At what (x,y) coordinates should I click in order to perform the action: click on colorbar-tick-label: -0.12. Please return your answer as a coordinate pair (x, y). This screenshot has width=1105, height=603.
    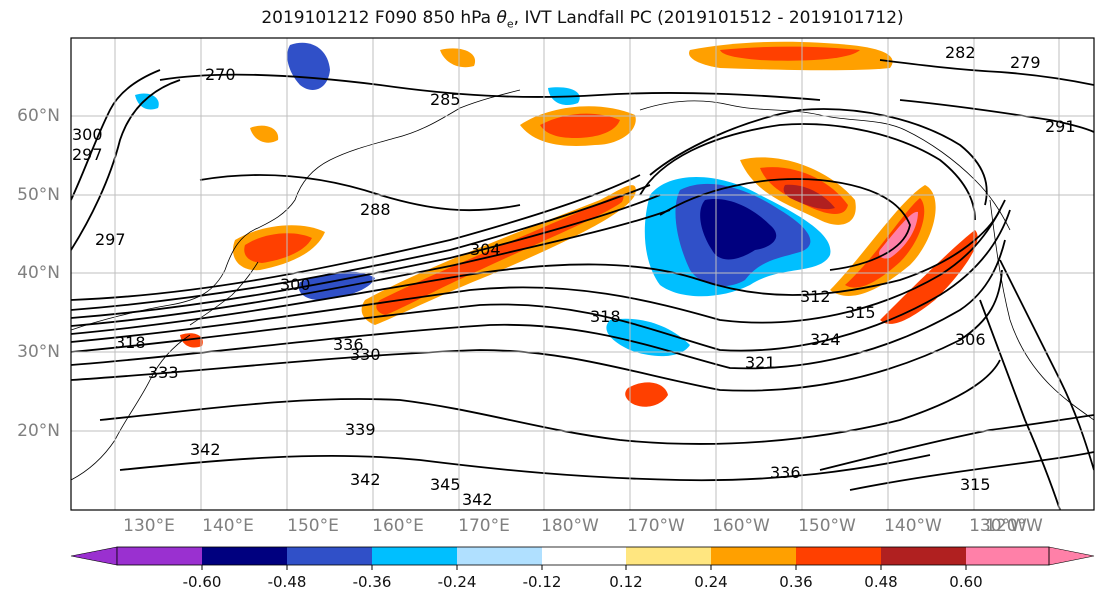
    Looking at the image, I should click on (542, 582).